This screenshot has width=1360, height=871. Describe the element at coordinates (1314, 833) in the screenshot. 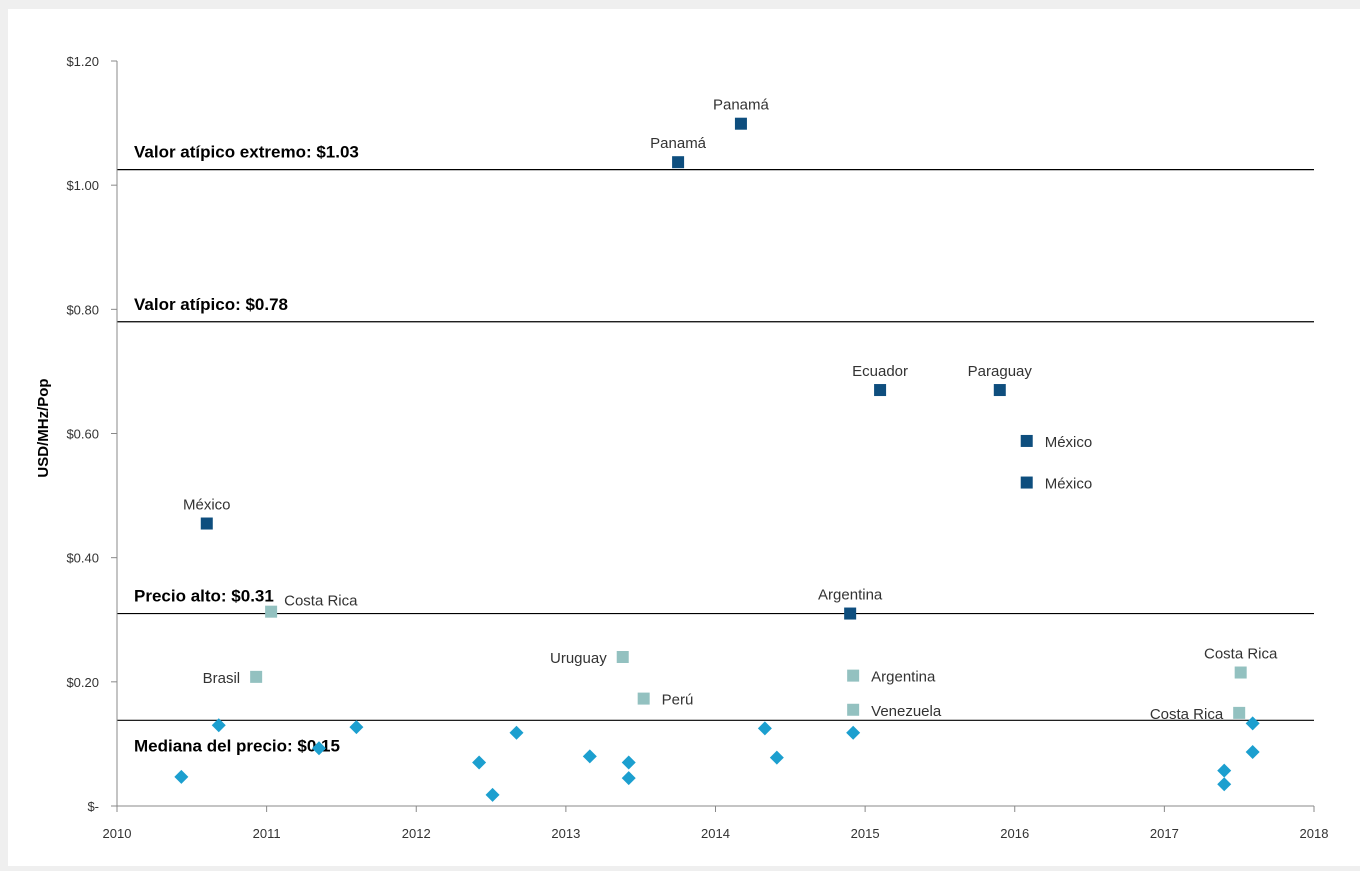

I see `x-tick-label: 2018` at that location.